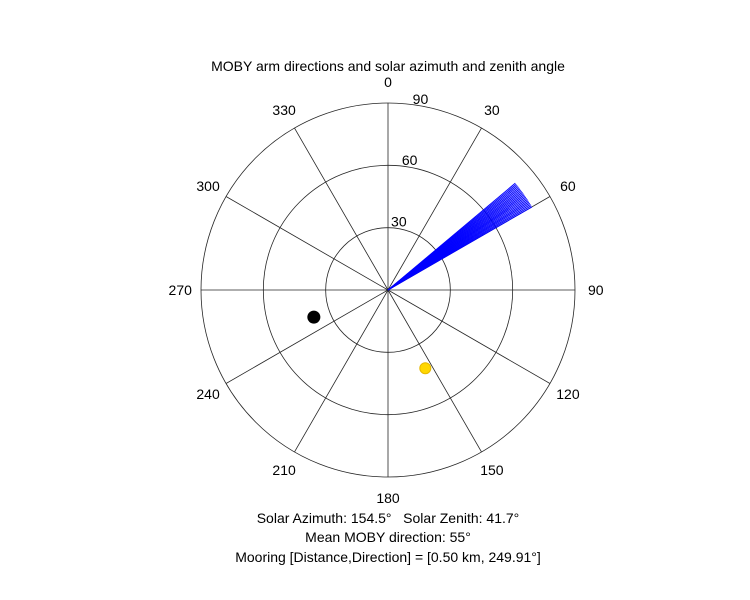 Image resolution: width=750 pixels, height=600 pixels. I want to click on r-tick-90: 90, so click(421, 99).